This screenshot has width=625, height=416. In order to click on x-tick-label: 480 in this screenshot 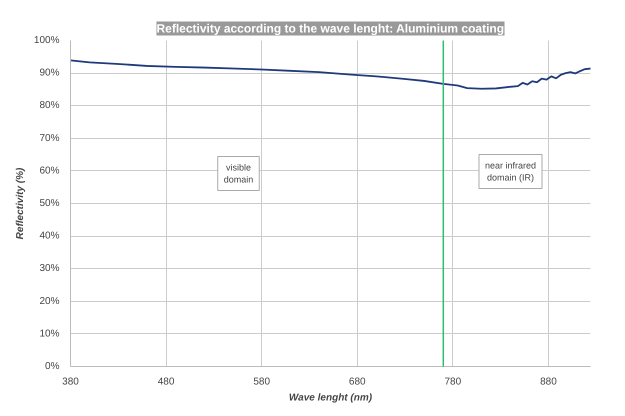, I will do `click(166, 382)`.